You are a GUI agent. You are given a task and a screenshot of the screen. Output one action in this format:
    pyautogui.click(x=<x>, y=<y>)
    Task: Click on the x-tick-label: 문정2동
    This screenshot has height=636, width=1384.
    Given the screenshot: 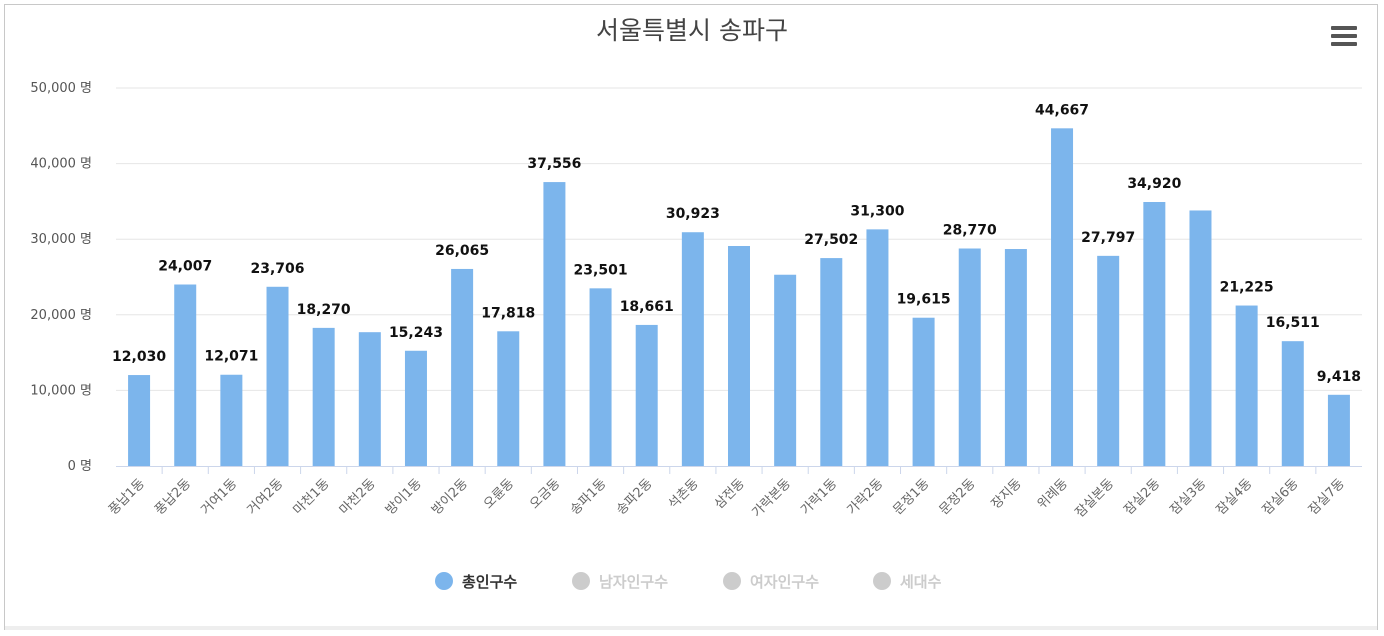 What is the action you would take?
    pyautogui.click(x=958, y=497)
    